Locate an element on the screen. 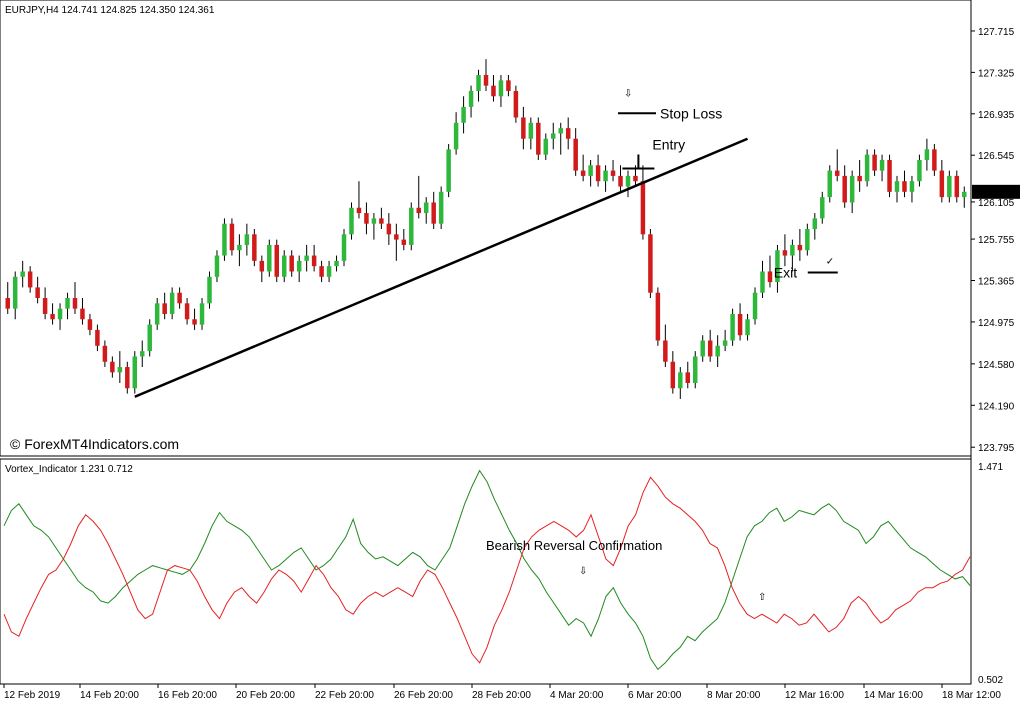 This screenshot has height=705, width=1024. time-tick-label: 8 Mar 20:00 is located at coordinates (734, 695).